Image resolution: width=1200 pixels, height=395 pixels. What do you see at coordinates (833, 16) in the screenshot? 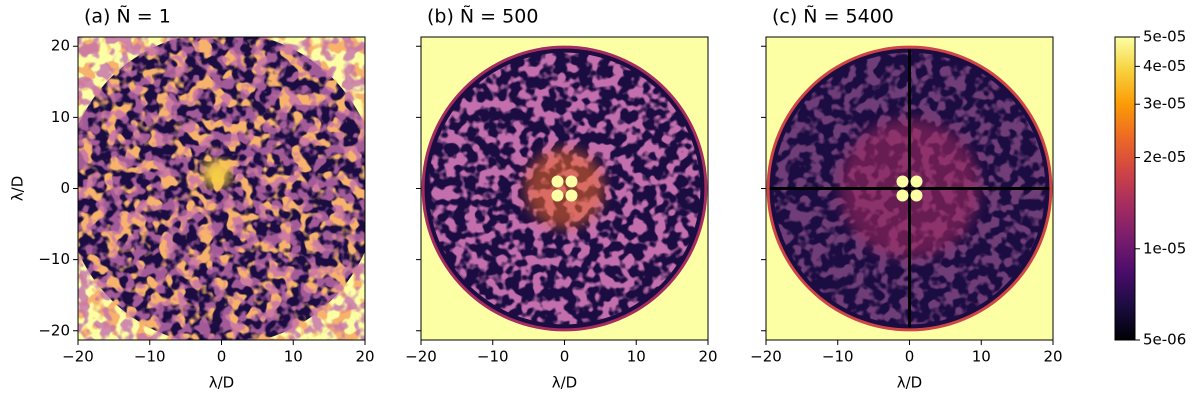
I see `panel-title: (c) Ñ = 5400` at bounding box center [833, 16].